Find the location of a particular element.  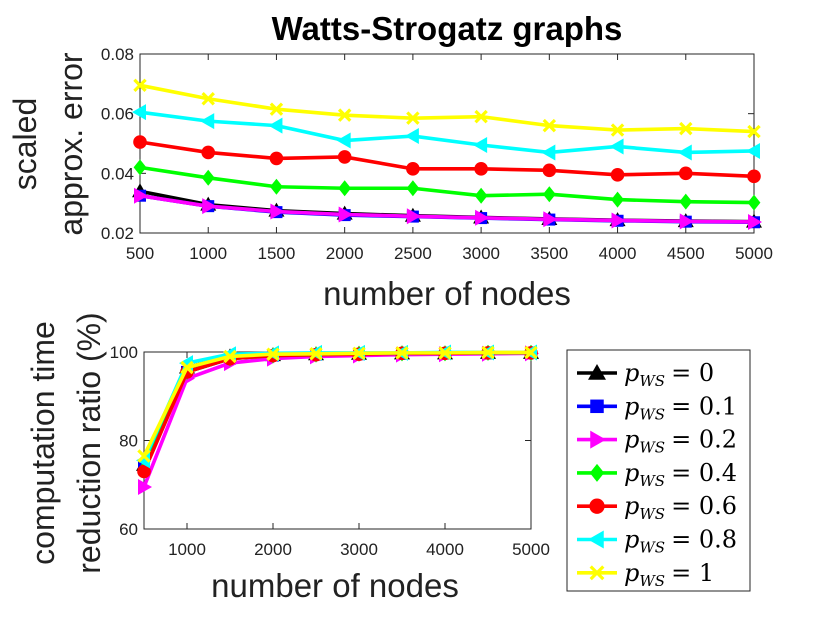

time-x-tick-label: 3000 is located at coordinates (359, 549).